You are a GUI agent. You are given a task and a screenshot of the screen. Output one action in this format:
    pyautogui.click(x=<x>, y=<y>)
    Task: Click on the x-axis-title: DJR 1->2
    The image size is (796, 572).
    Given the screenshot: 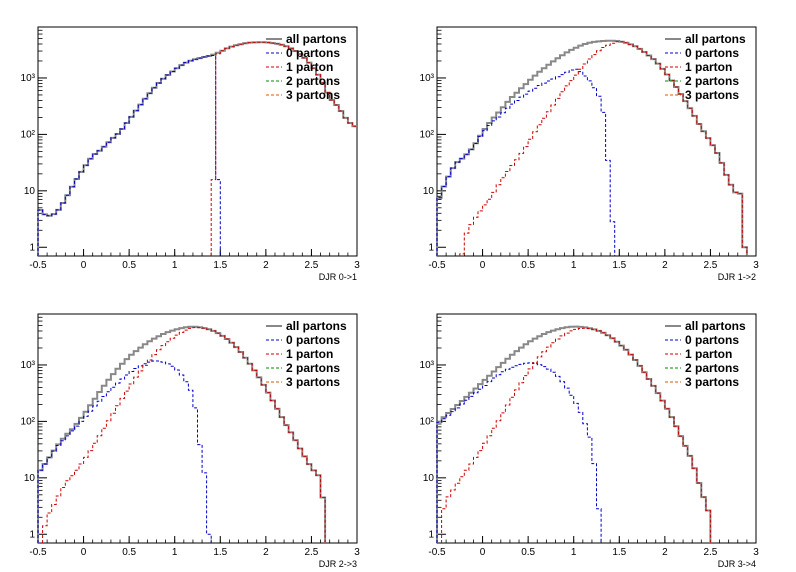 What is the action you would take?
    pyautogui.click(x=737, y=277)
    